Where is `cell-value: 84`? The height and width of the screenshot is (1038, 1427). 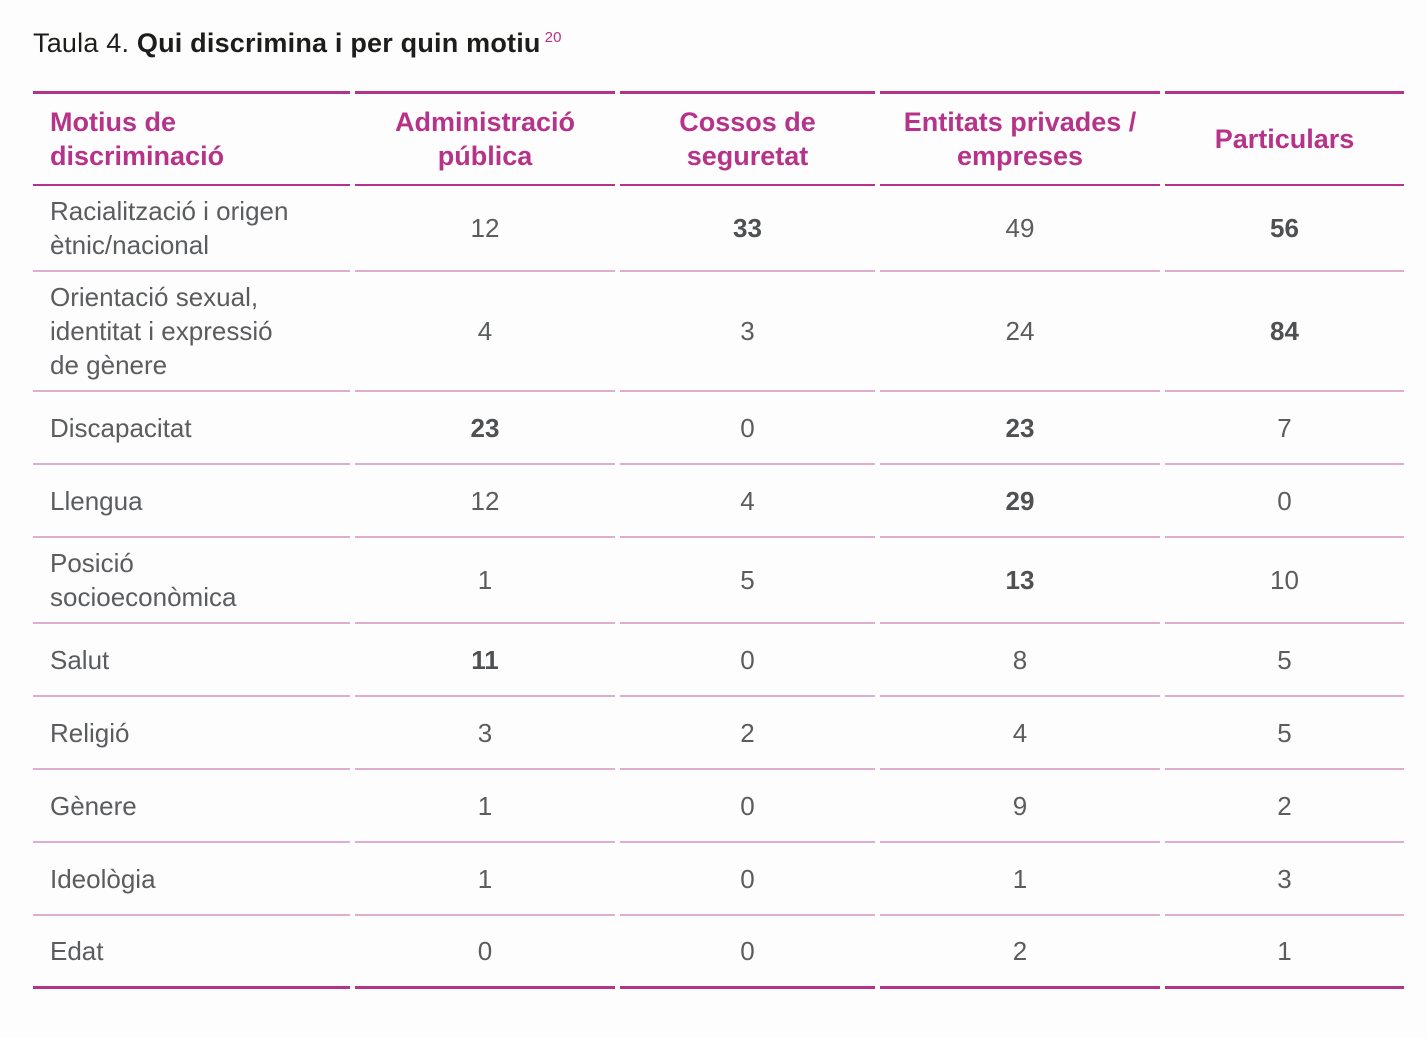
cell-value: 84 is located at coordinates (1284, 332).